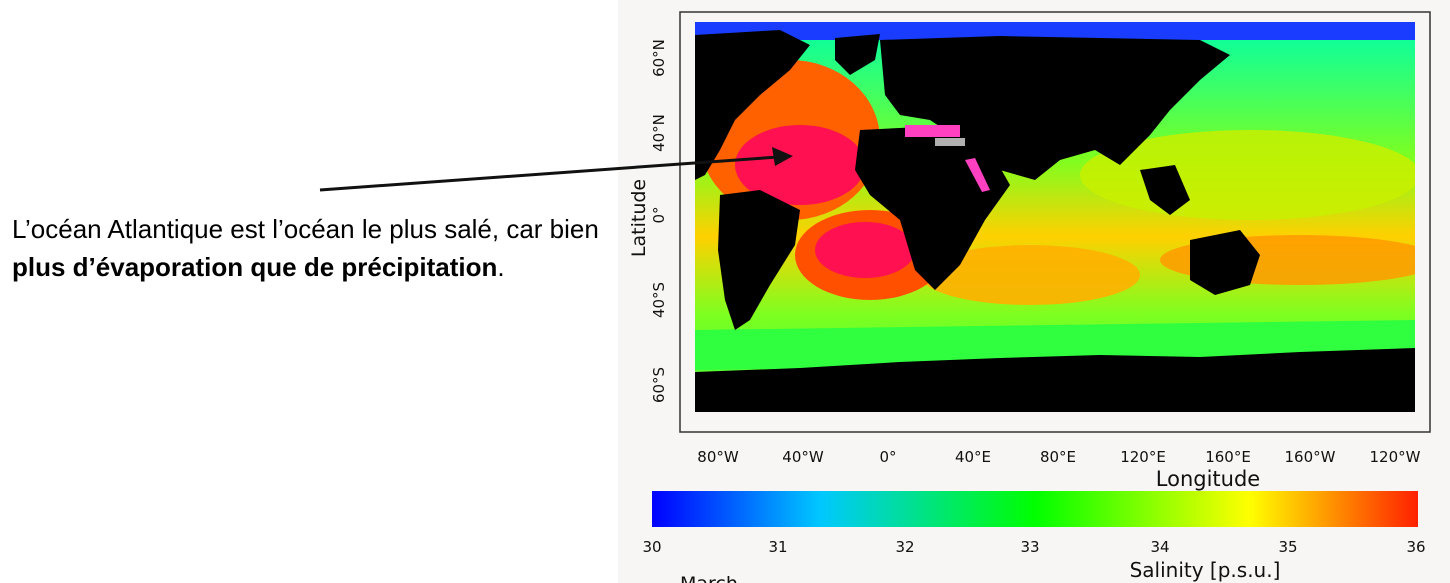 This screenshot has height=583, width=1450. What do you see at coordinates (887, 457) in the screenshot?
I see `lon-tick-label: 0°` at bounding box center [887, 457].